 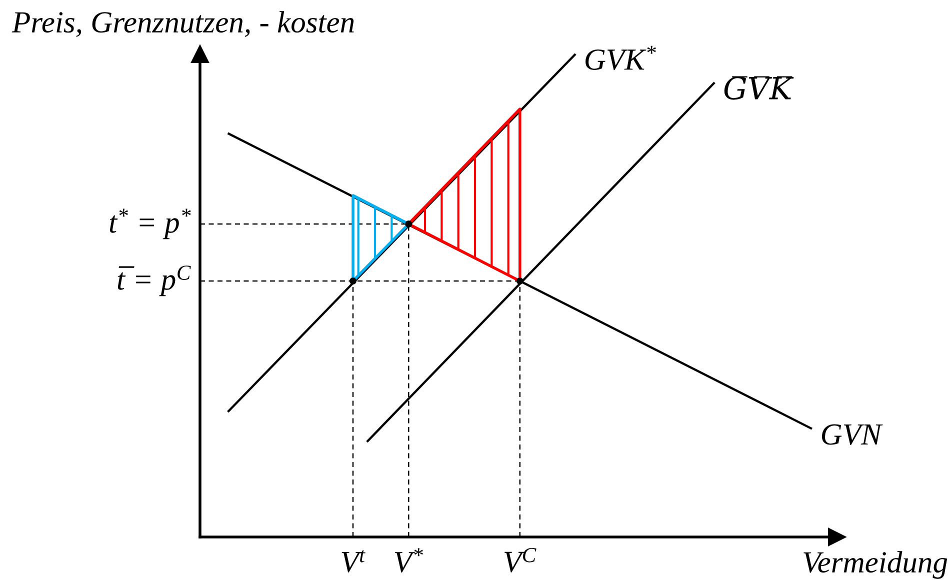 What do you see at coordinates (520, 560) in the screenshot?
I see `x-tick-label: V$^{C}$` at bounding box center [520, 560].